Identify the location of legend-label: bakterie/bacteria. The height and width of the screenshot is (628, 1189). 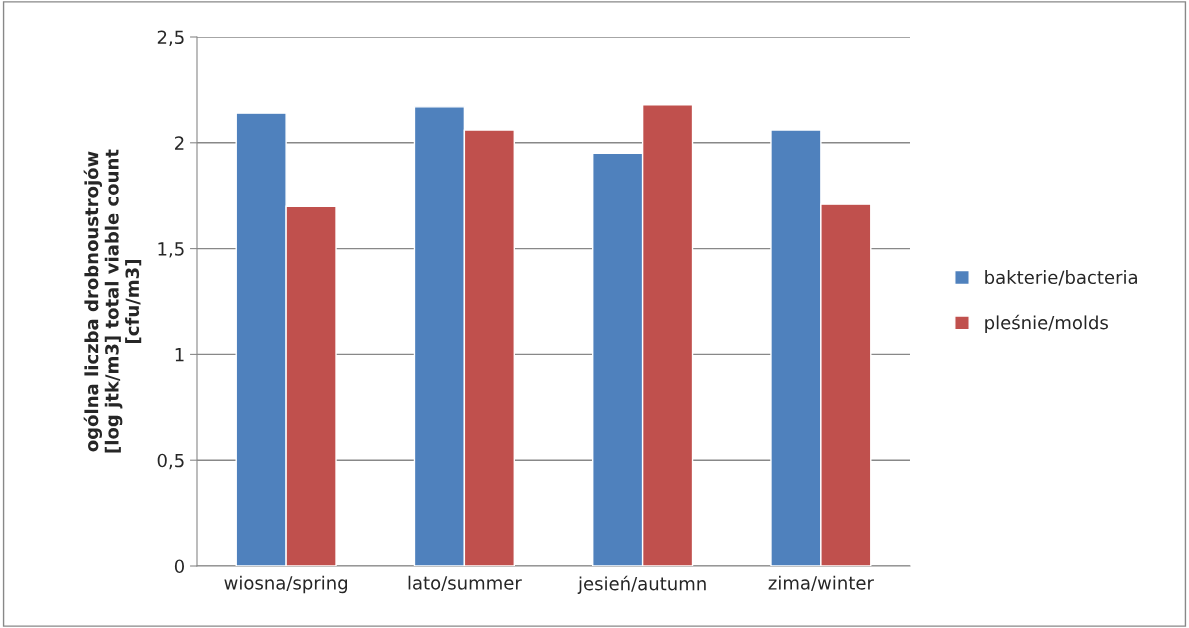
(1061, 278).